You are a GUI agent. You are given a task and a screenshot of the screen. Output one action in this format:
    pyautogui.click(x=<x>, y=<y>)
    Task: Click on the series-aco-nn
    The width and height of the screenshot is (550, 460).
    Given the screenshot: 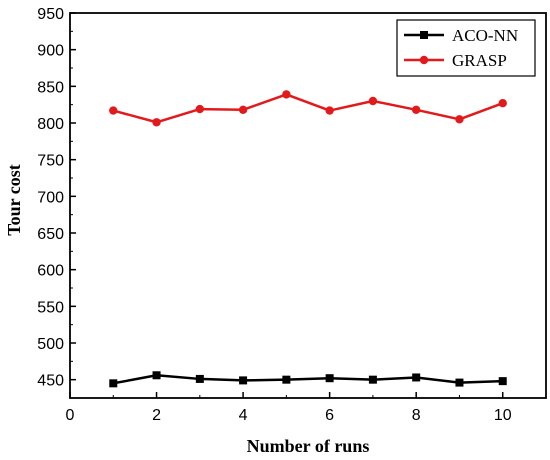 What is the action you would take?
    pyautogui.click(x=308, y=379)
    